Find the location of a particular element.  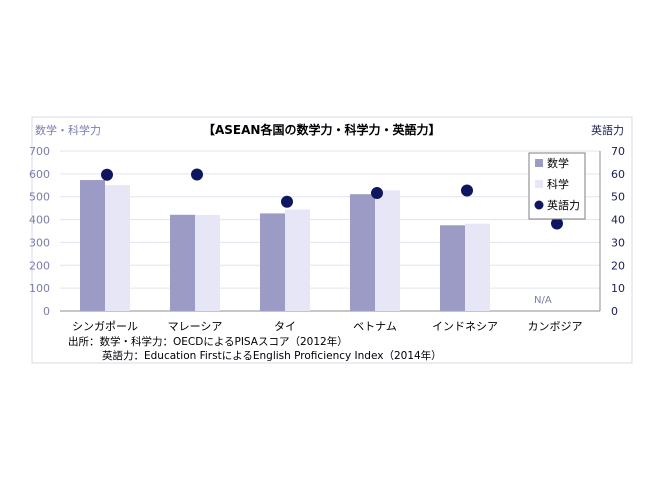

right-tick-label-4: 40 is located at coordinates (618, 220).